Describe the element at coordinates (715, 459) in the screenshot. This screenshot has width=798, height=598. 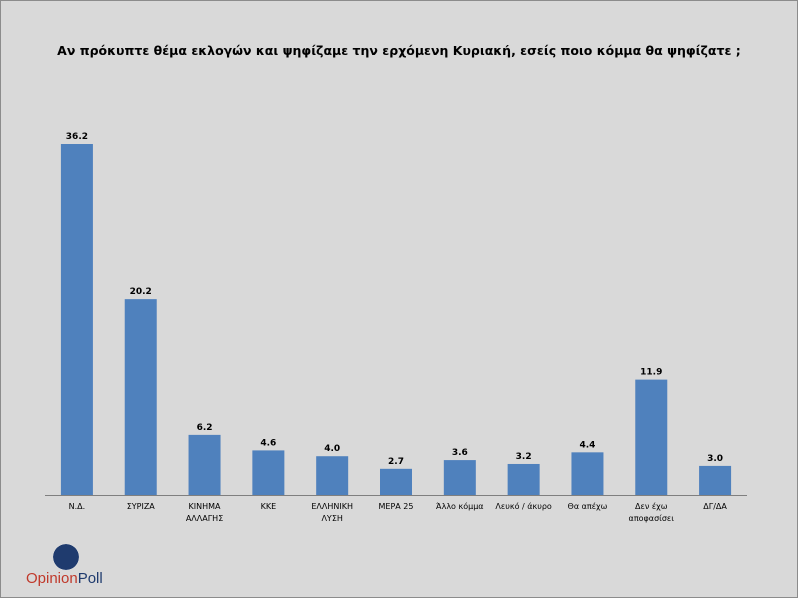
I see `value-label-10: 3.0` at that location.